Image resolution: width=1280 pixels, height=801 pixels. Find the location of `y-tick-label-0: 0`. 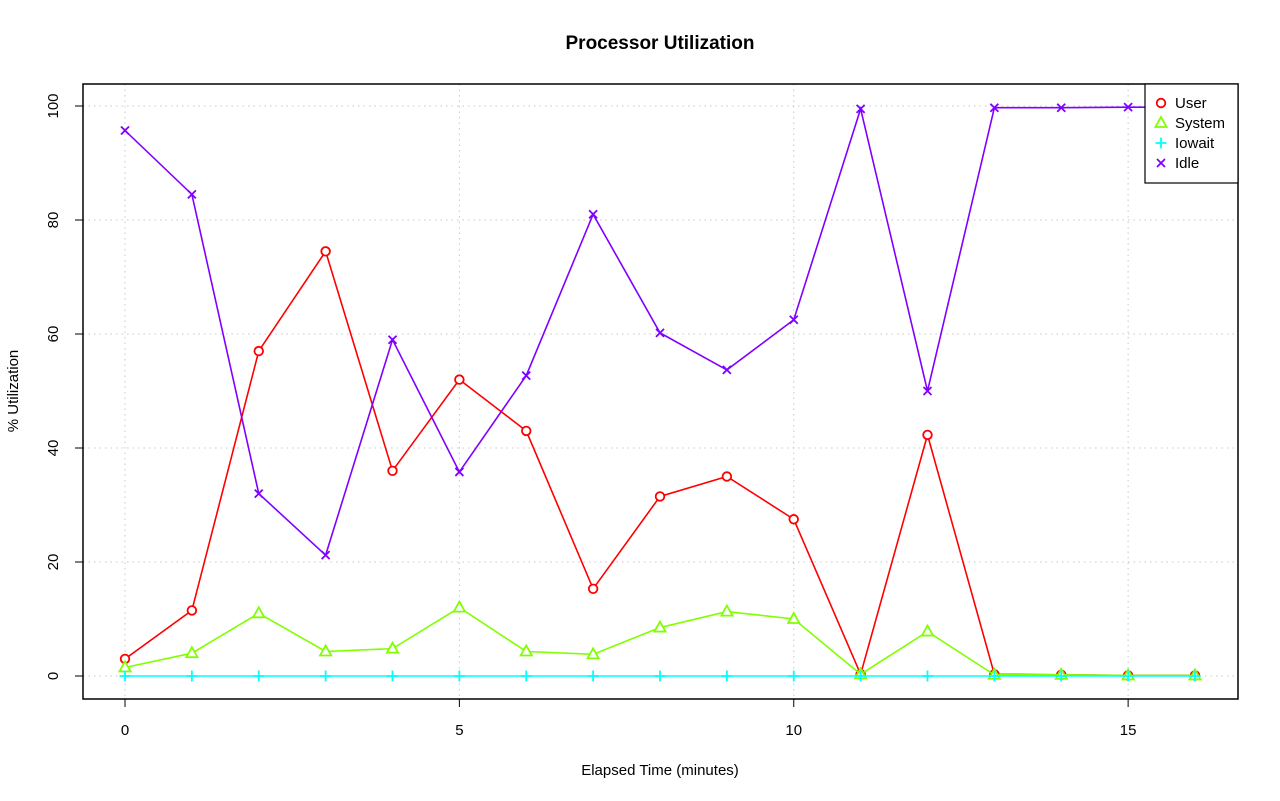

y-tick-label-0: 0 is located at coordinates (53, 676).